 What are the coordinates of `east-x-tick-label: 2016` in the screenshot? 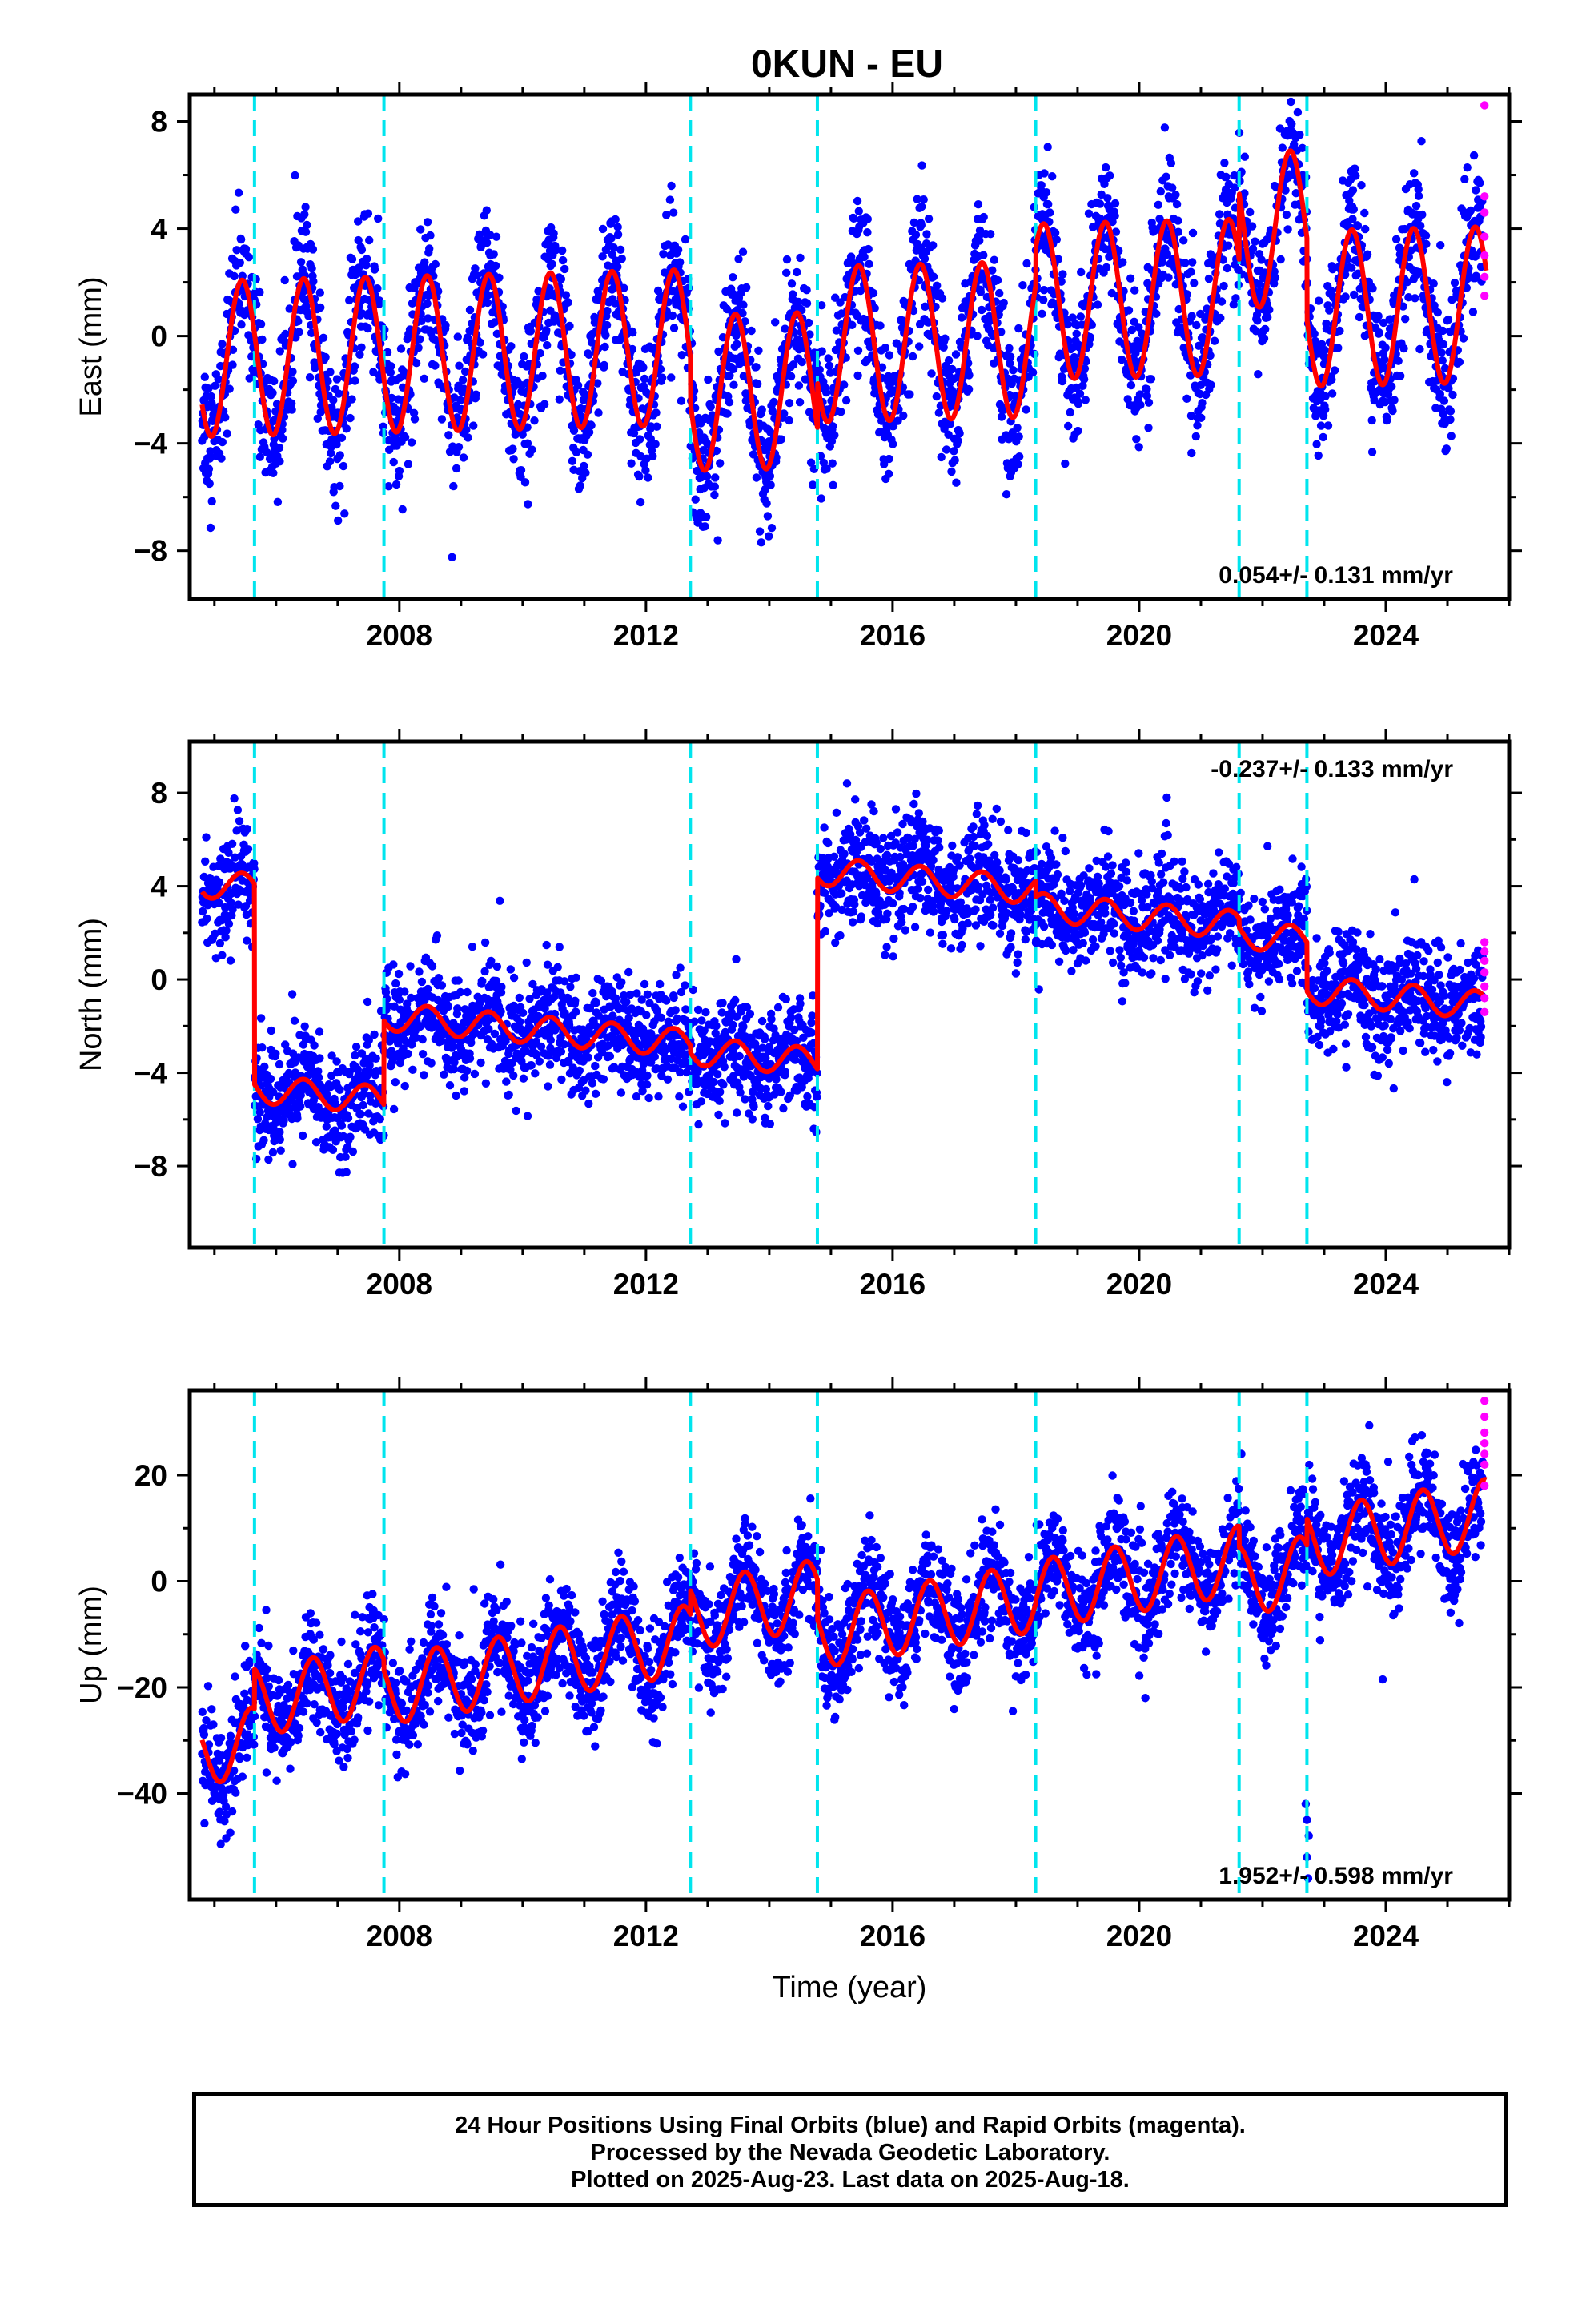 It's located at (893, 635).